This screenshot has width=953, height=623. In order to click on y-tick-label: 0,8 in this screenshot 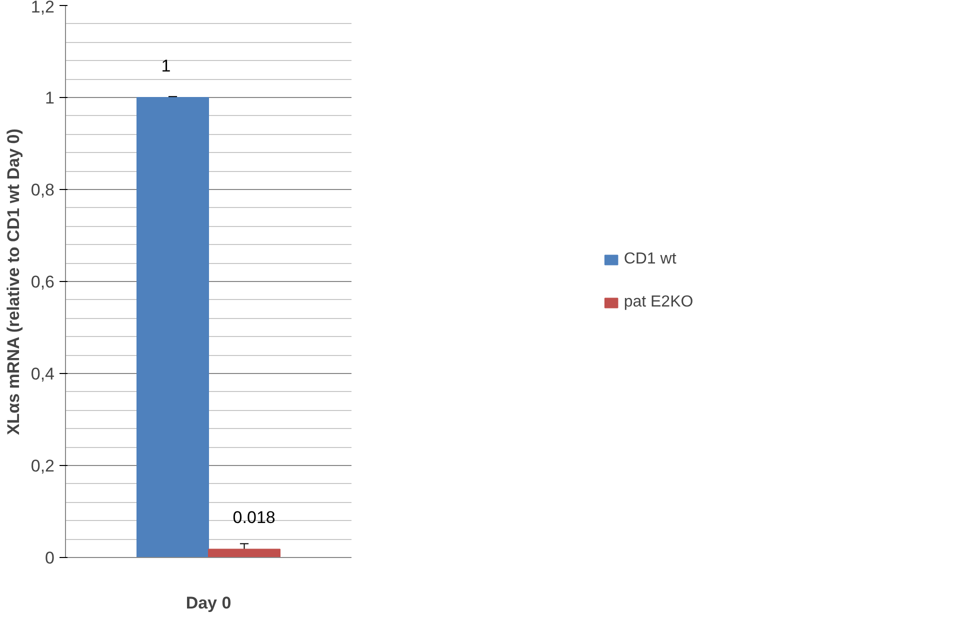, I will do `click(42, 190)`.